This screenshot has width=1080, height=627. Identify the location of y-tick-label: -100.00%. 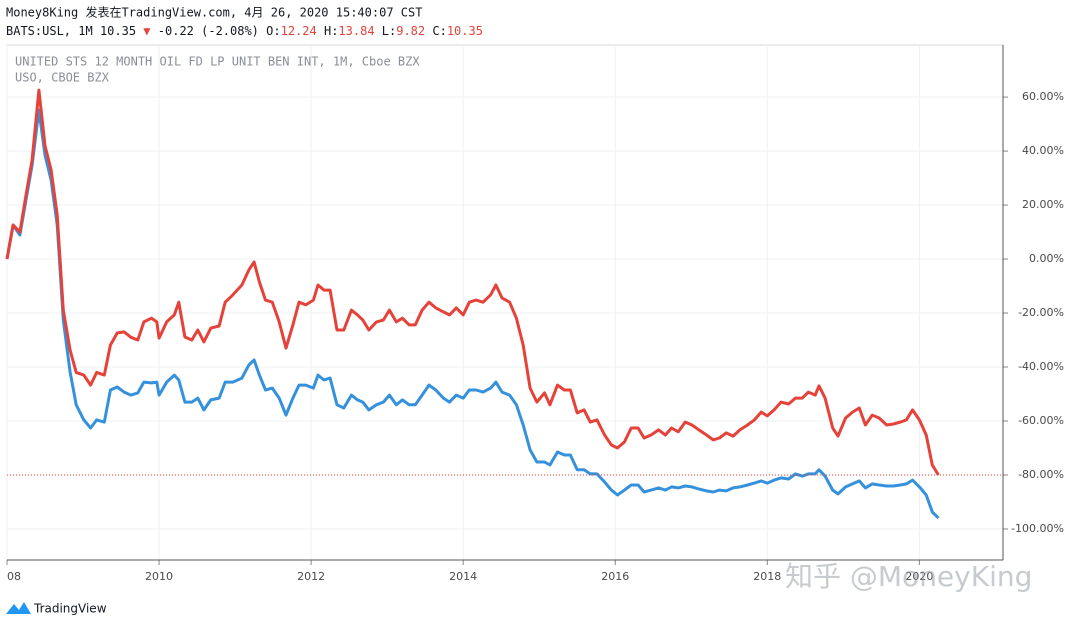
(1037, 528).